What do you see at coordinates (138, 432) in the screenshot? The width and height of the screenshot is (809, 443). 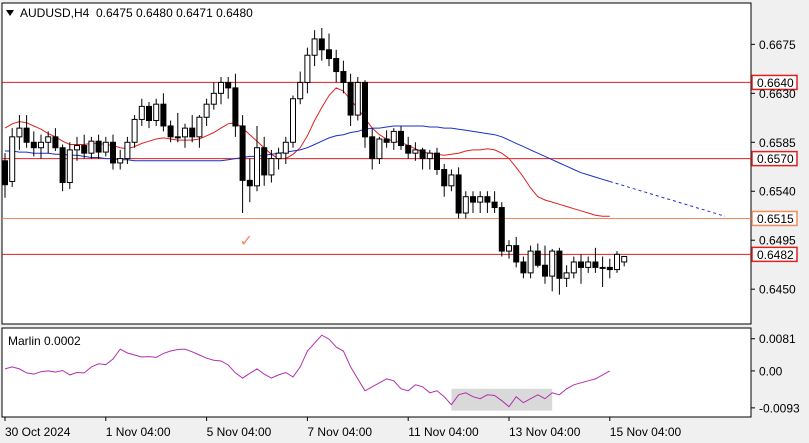 I see `time-tick-label: 1 Nov 04:00` at bounding box center [138, 432].